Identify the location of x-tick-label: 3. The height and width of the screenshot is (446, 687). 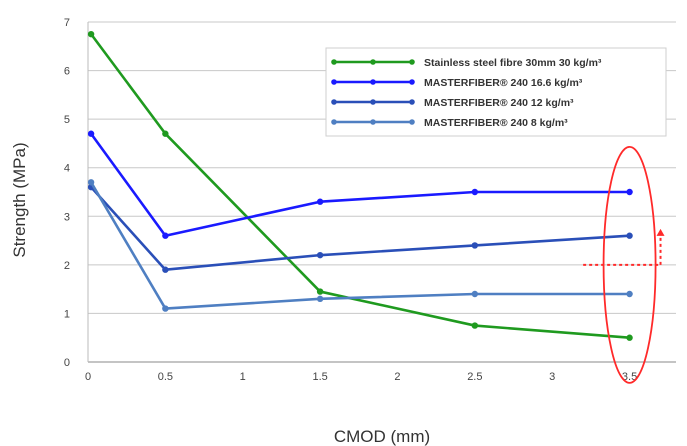
(552, 377).